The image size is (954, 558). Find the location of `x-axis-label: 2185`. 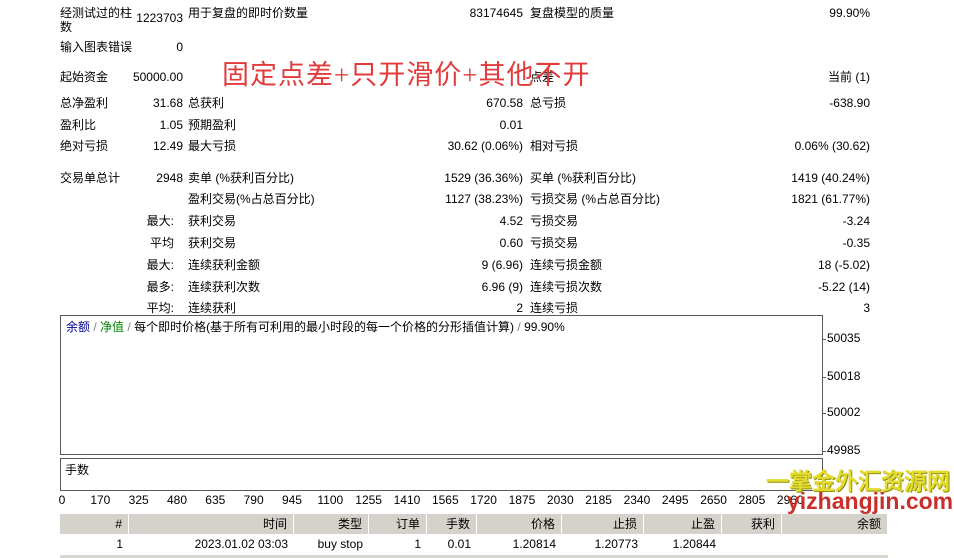

x-axis-label: 2185 is located at coordinates (598, 500).